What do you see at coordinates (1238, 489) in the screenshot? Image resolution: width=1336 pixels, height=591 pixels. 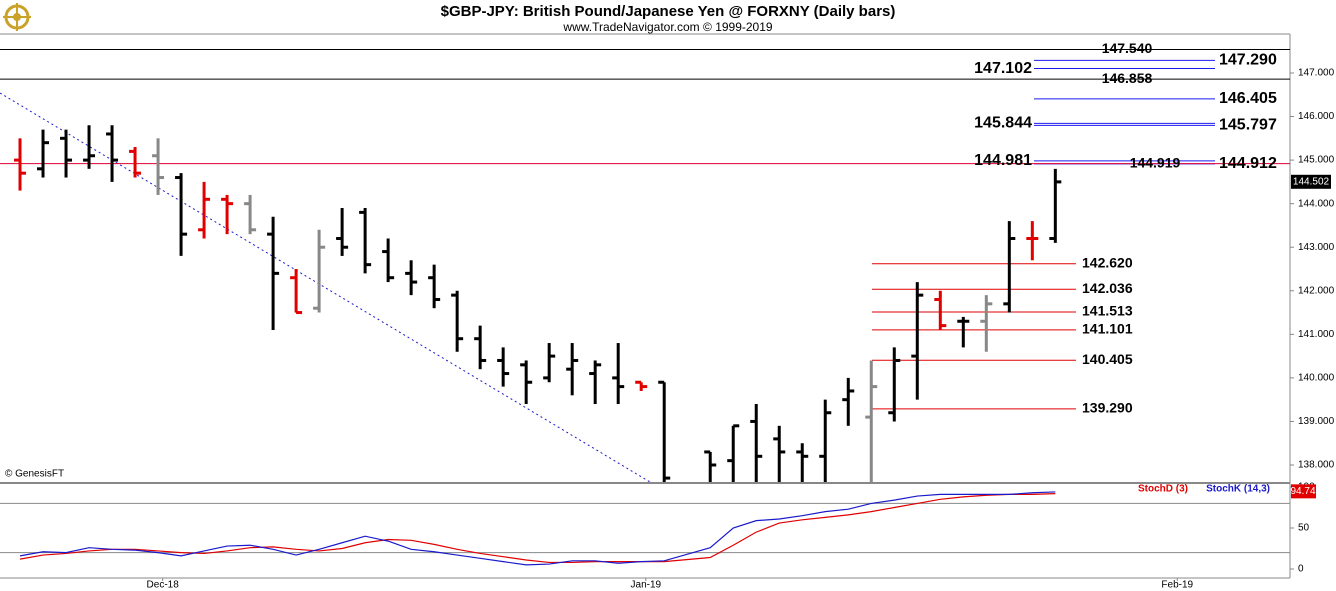 I see `legend-entry: StochK (14,3)` at bounding box center [1238, 489].